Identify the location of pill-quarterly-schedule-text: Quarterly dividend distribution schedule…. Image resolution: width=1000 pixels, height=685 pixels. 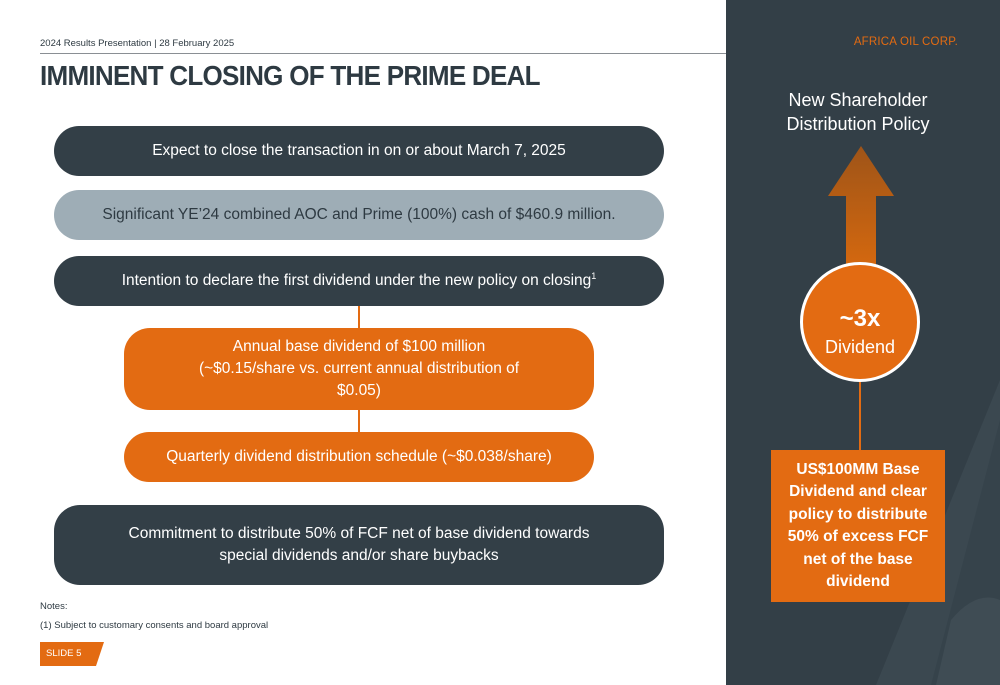
(359, 456).